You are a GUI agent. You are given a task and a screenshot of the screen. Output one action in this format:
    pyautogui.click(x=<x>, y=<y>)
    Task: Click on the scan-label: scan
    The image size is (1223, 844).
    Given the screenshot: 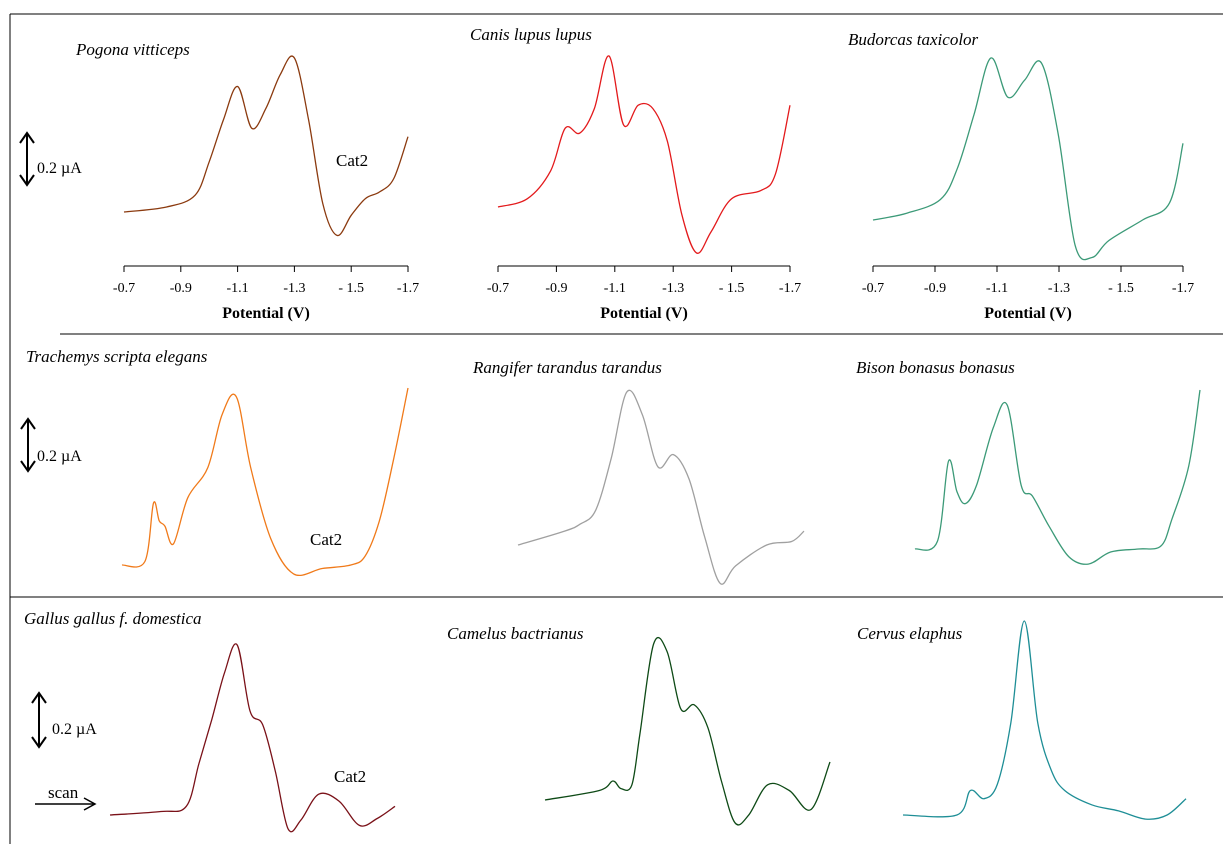 What is the action you would take?
    pyautogui.click(x=63, y=792)
    